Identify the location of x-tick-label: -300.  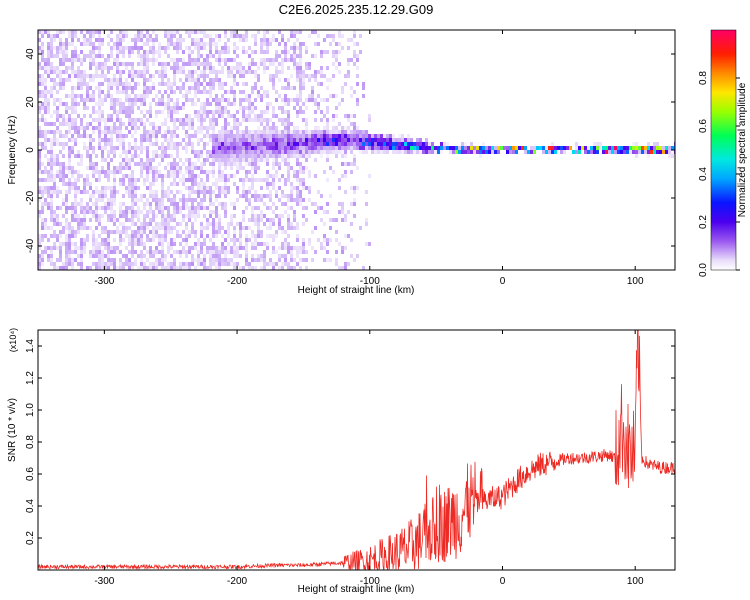
(104, 581).